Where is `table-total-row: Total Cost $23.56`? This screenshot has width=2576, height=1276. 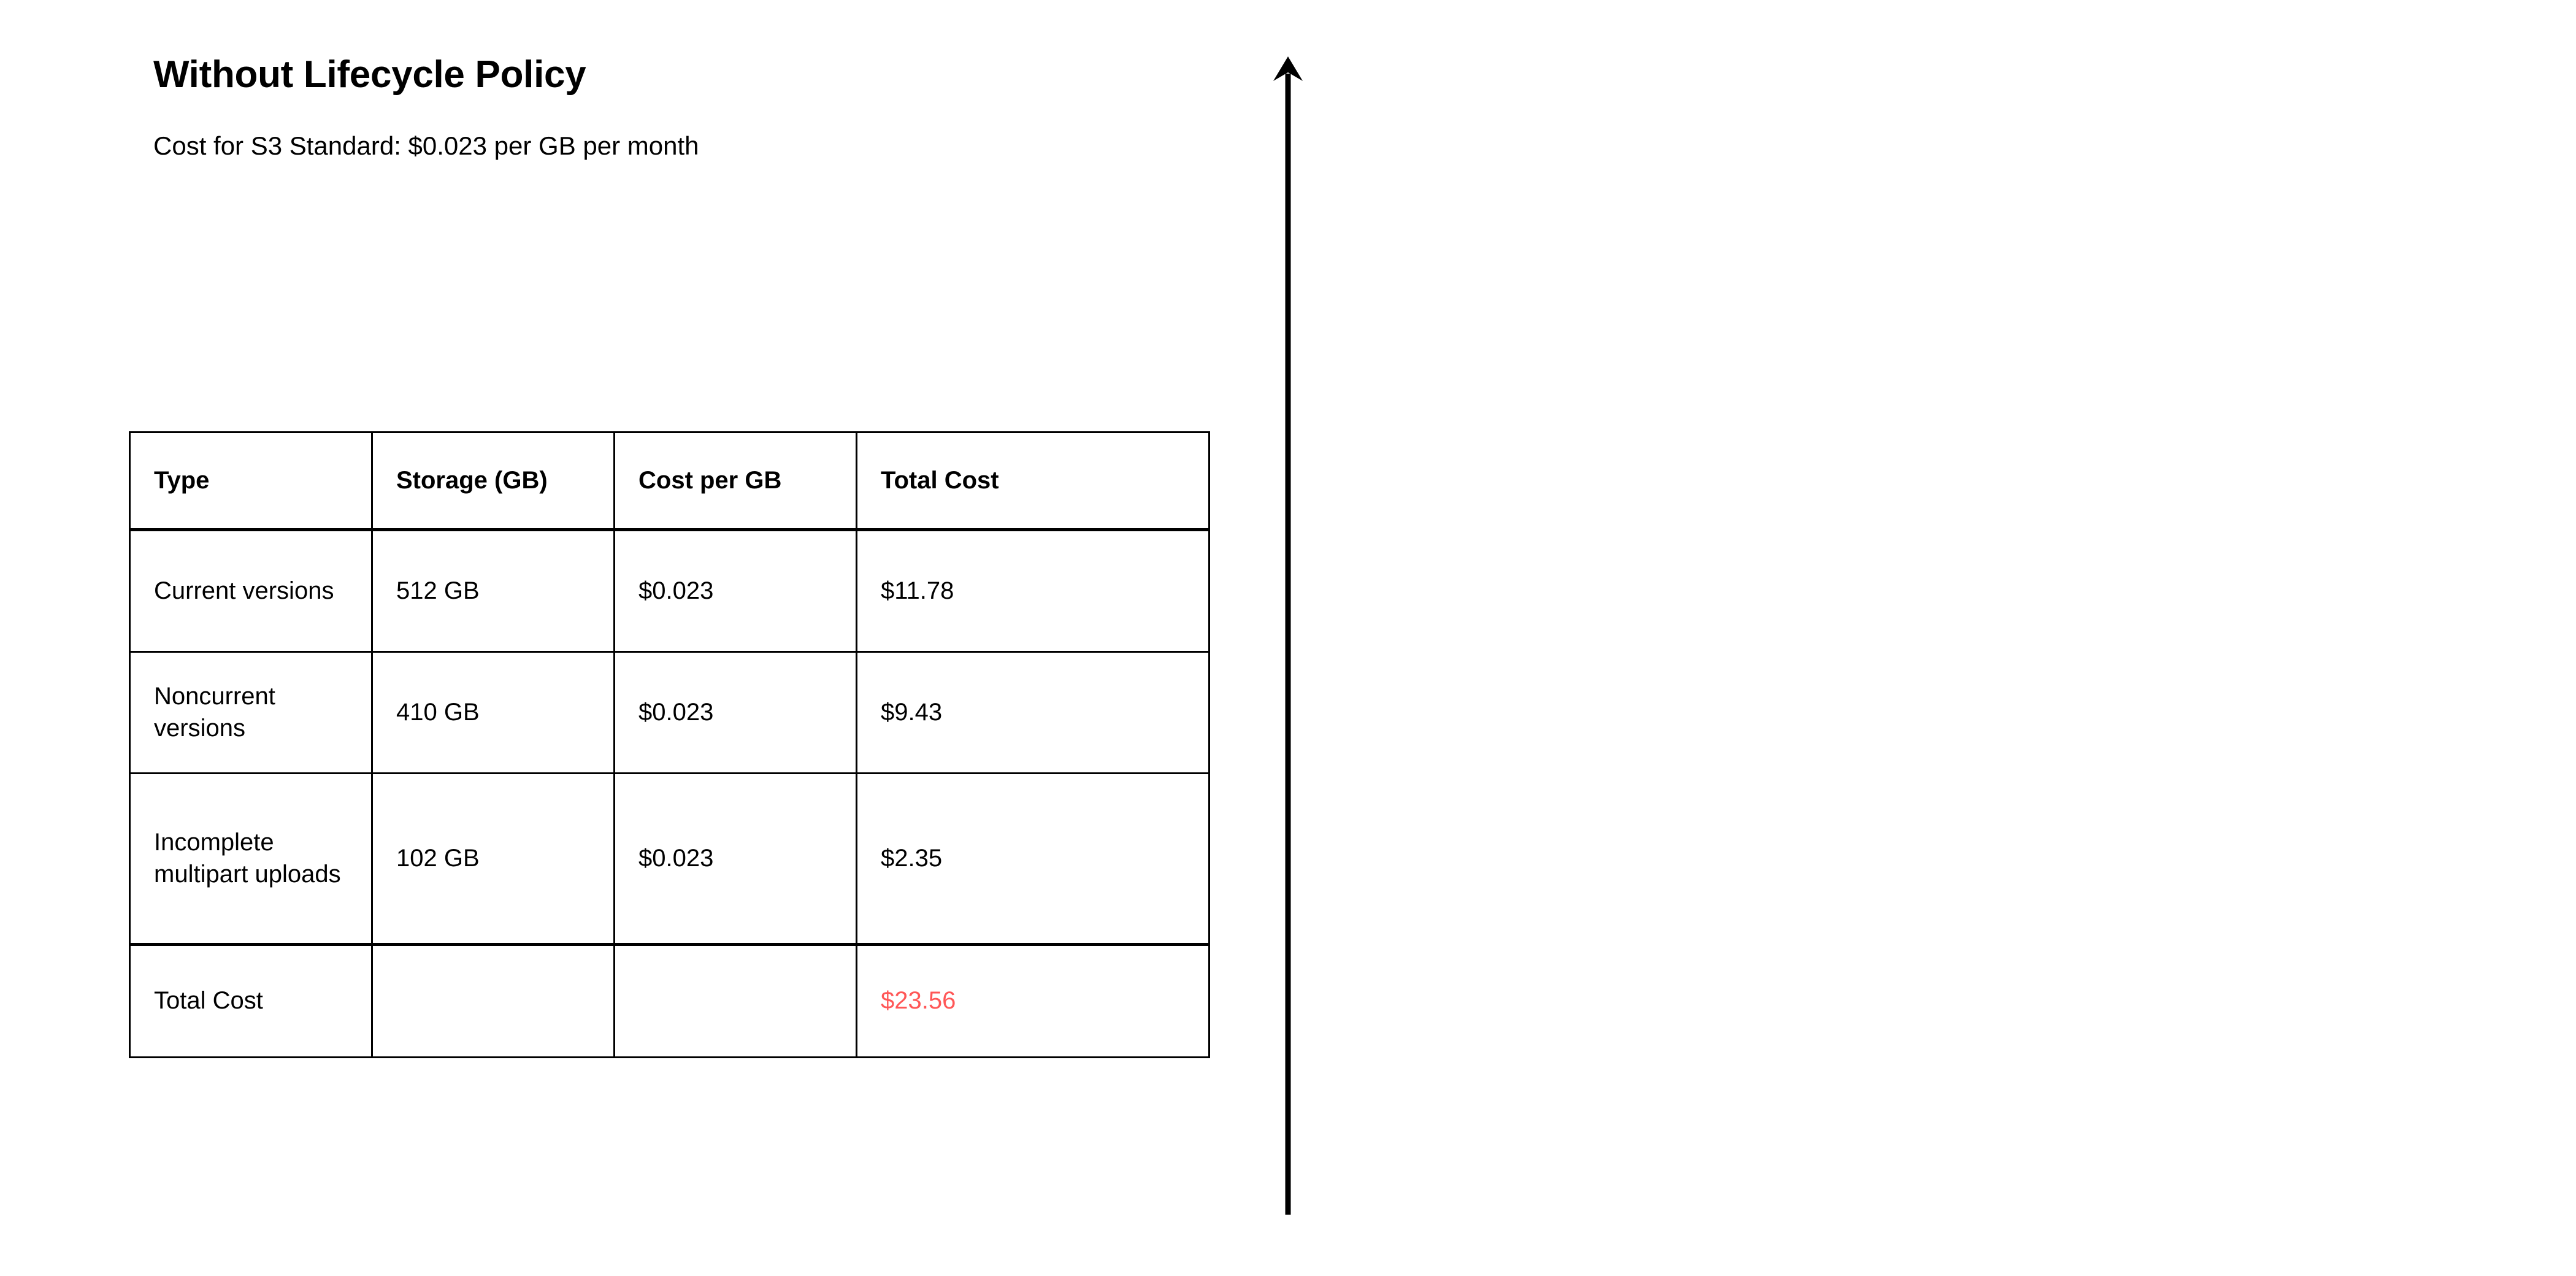
table-total-row: Total Cost $23.56 is located at coordinates (669, 1001).